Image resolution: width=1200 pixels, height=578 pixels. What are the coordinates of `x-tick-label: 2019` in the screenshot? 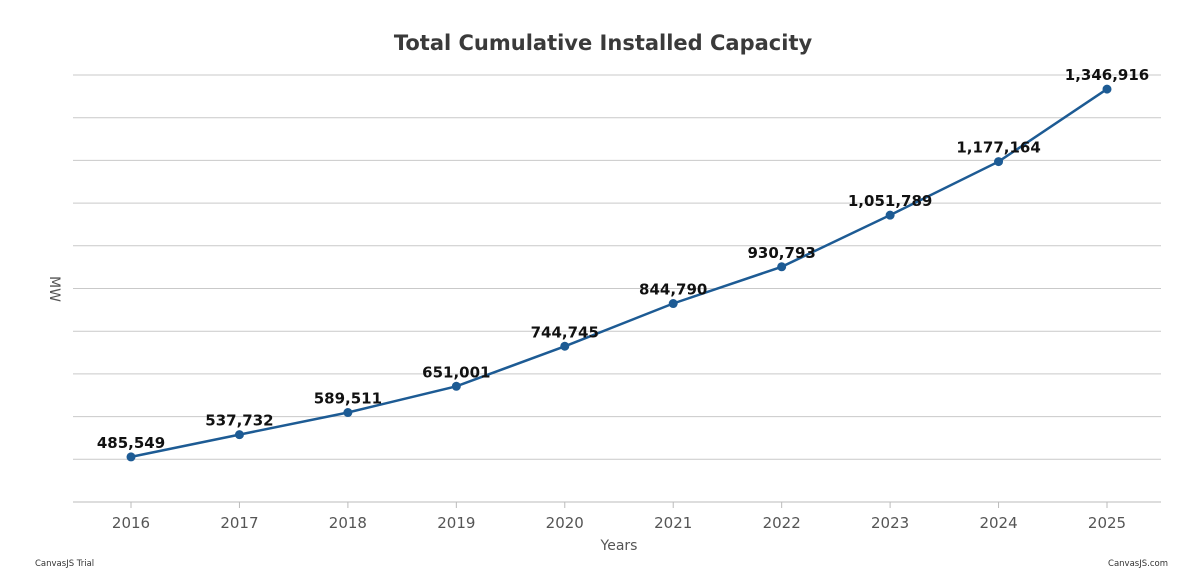 It's located at (456, 523).